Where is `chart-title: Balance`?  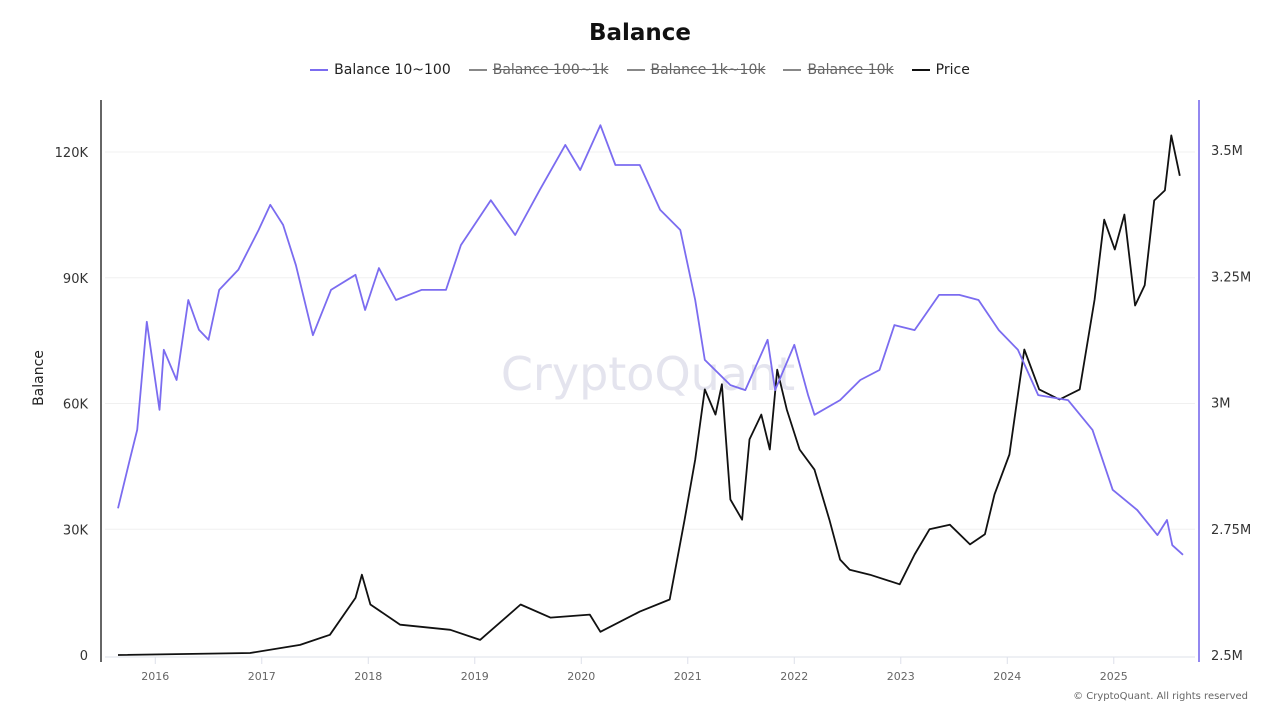 chart-title: Balance is located at coordinates (640, 33).